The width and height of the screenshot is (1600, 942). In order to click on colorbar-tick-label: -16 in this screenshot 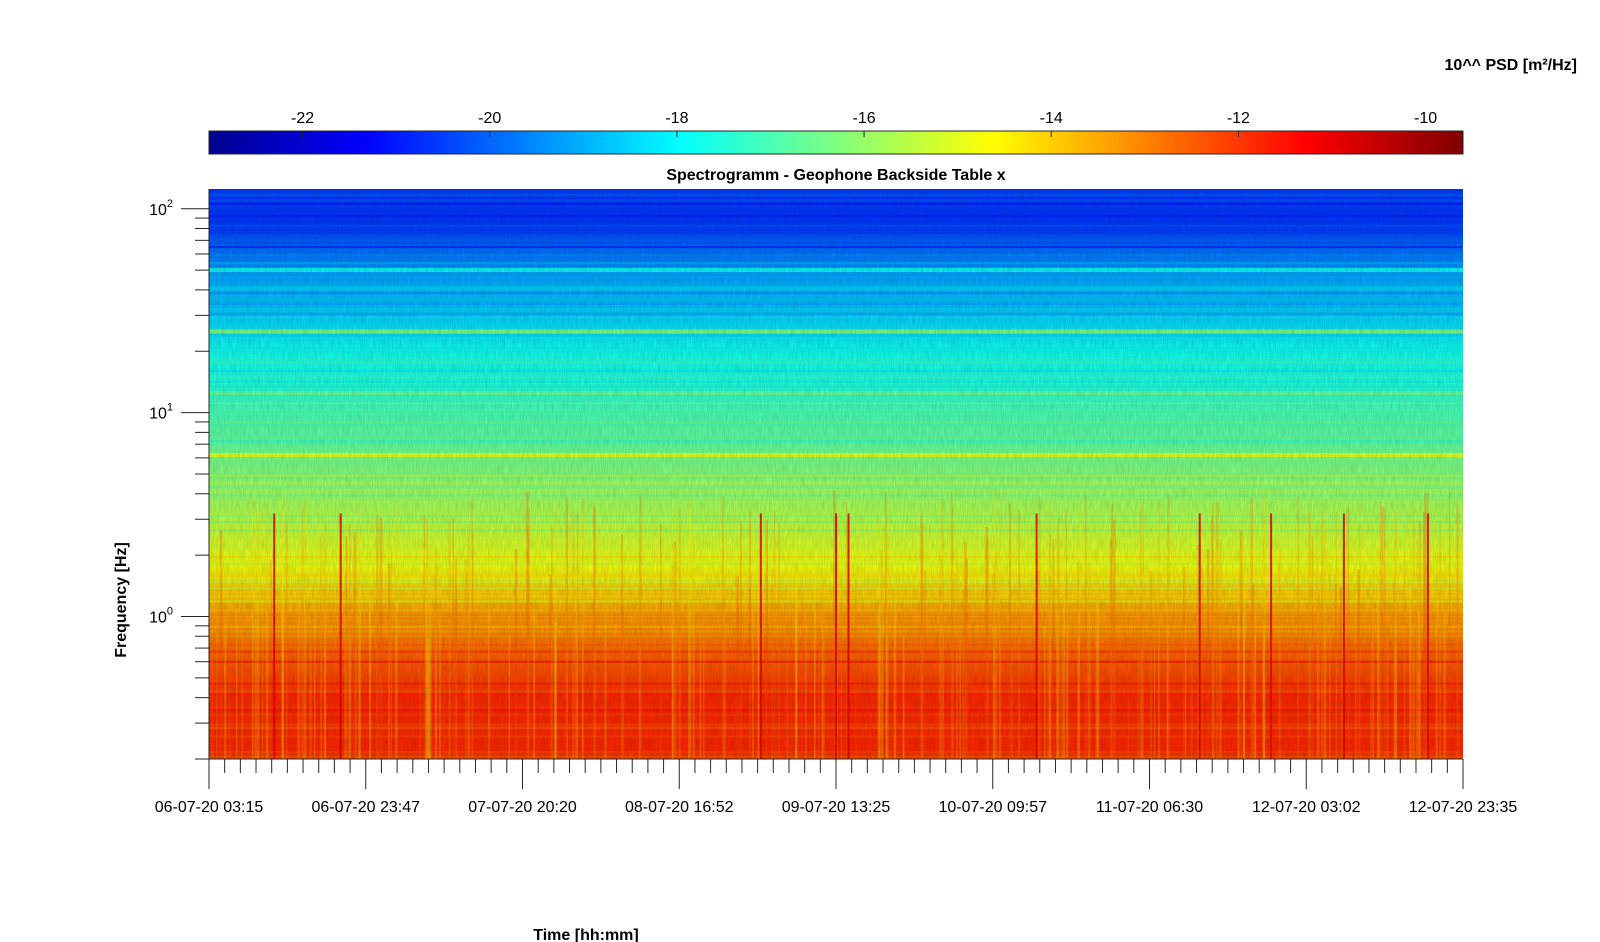, I will do `click(864, 118)`.